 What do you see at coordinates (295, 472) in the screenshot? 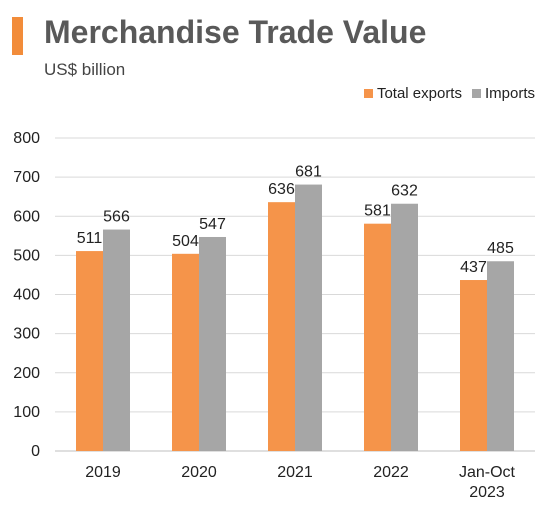
I see `x-tick-label: 2021` at bounding box center [295, 472].